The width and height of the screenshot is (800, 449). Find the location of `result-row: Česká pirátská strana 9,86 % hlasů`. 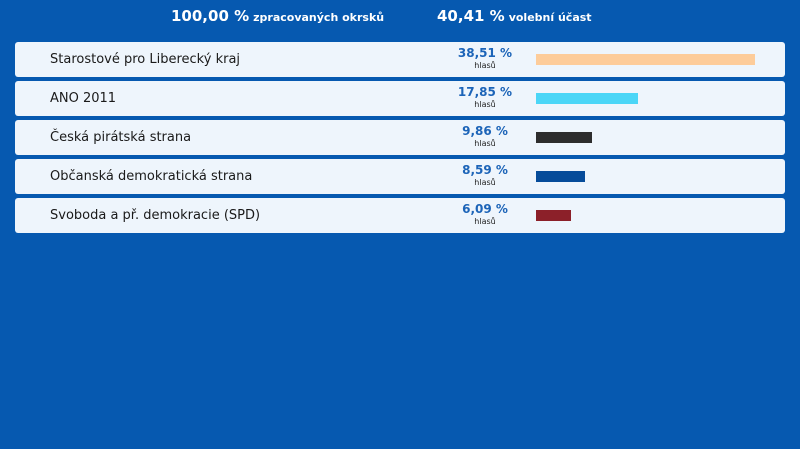

result-row: Česká pirátská strana 9,86 % hlasů is located at coordinates (400, 137).